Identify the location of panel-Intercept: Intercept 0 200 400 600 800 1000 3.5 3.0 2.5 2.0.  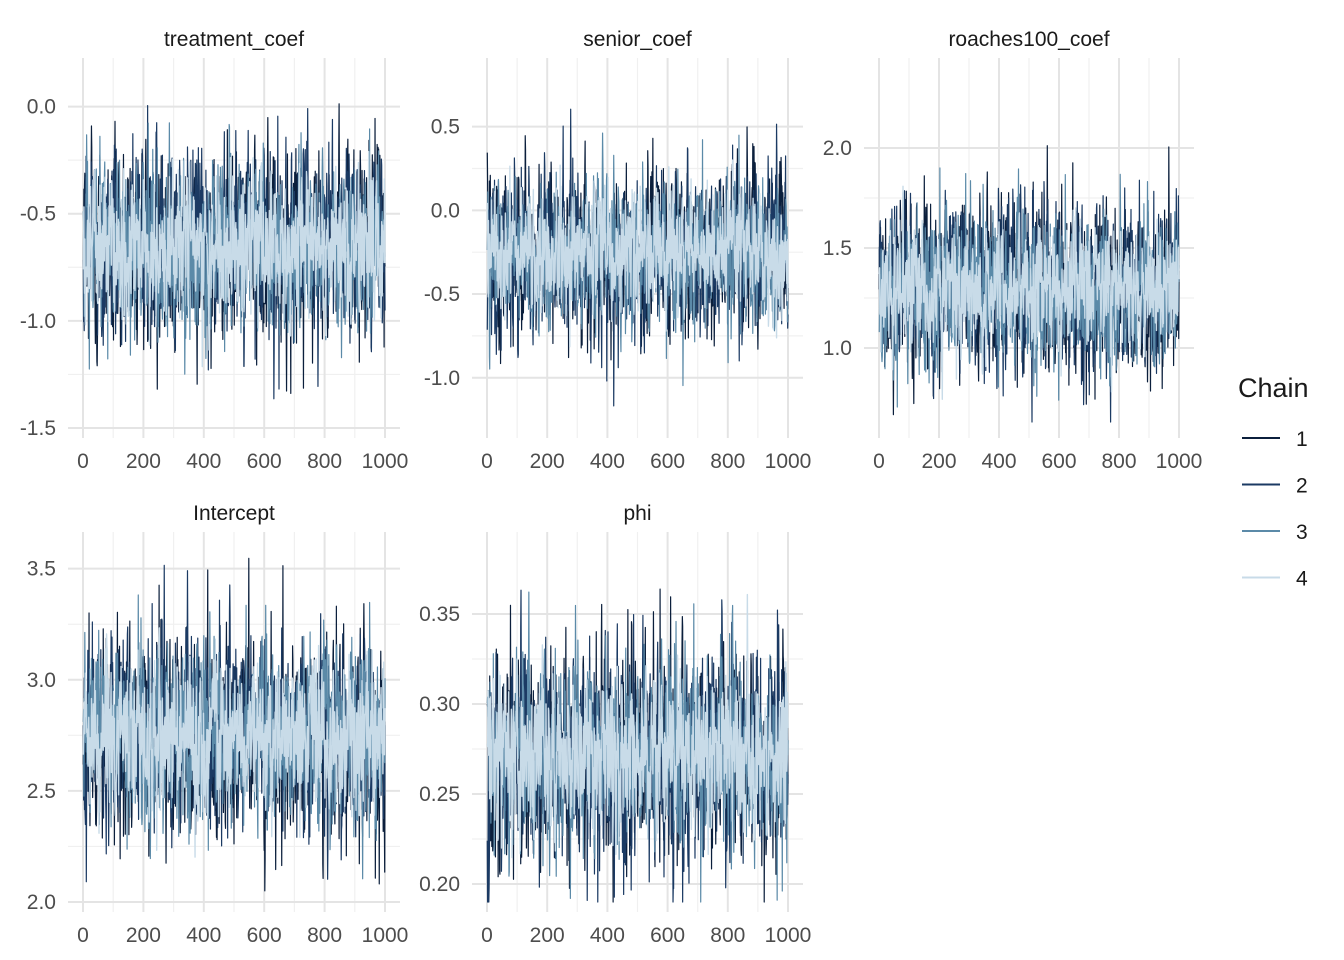
(218, 724).